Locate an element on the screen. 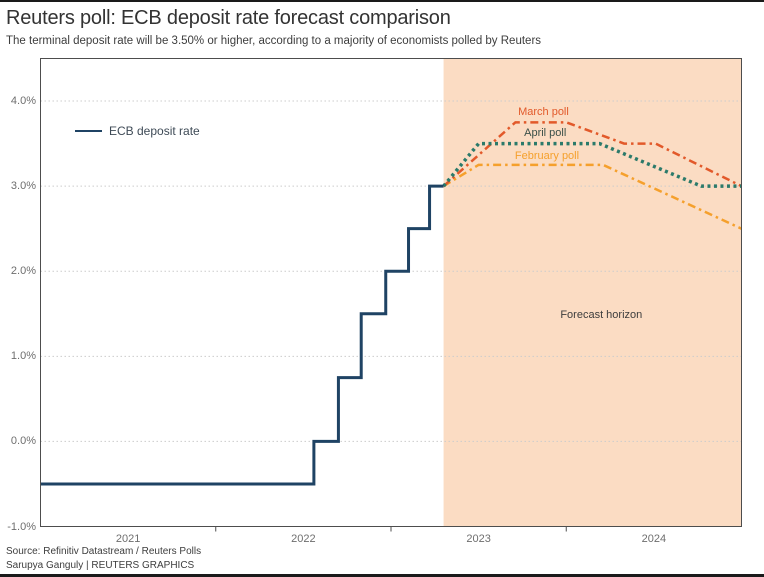 The width and height of the screenshot is (764, 577). top-border-rule is located at coordinates (382, 1).